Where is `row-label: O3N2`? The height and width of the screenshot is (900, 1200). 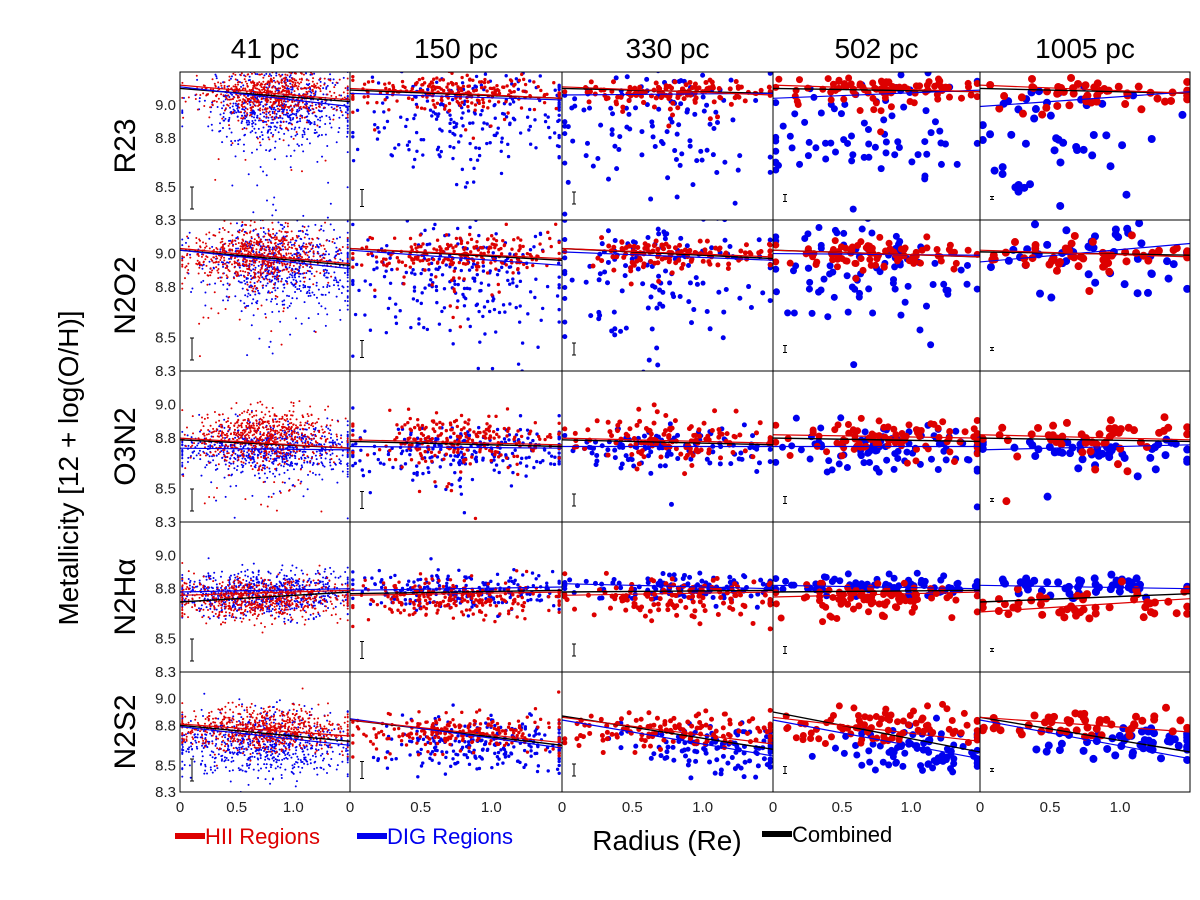
row-label: O3N2 is located at coordinates (125, 446).